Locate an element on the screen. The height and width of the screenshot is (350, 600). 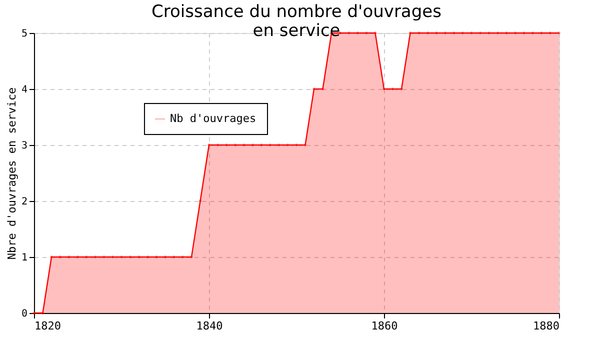
y-tick-label: 3 is located at coordinates (24, 146).